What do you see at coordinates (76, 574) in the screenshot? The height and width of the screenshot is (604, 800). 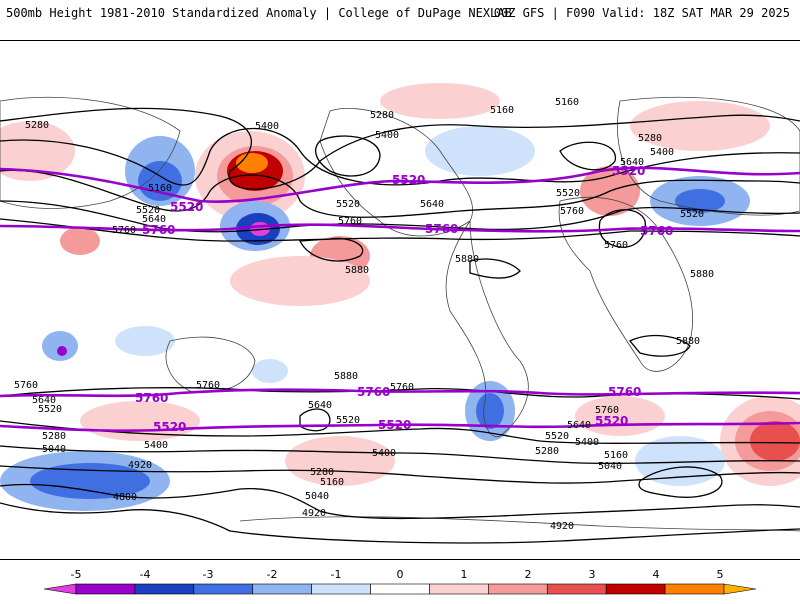 I see `colorbar-tick: -5` at bounding box center [76, 574].